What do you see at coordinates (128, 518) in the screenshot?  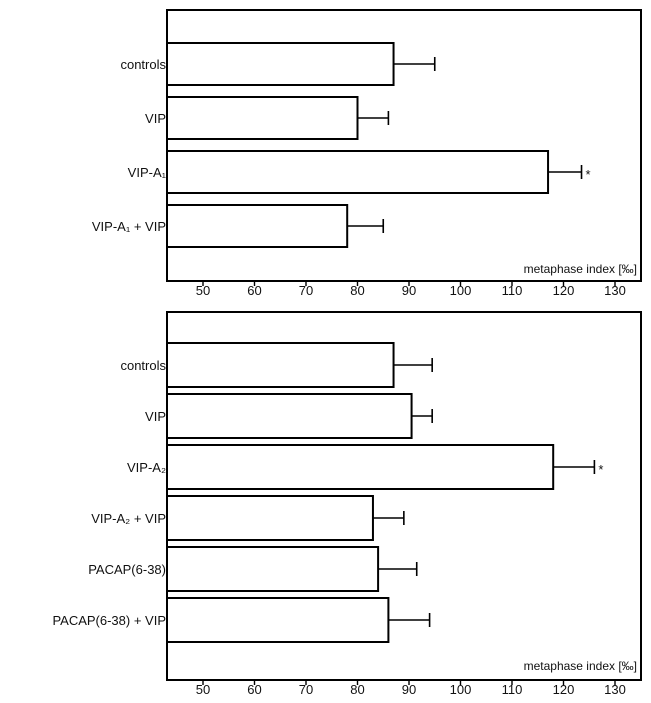 I see `category-label: VIP-A₂ + VIP` at bounding box center [128, 518].